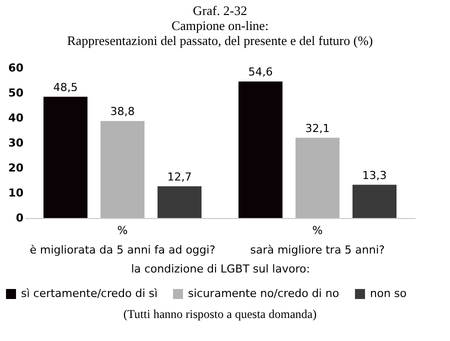  I want to click on legend-label: sì certamente/credo di sì, so click(89, 293).